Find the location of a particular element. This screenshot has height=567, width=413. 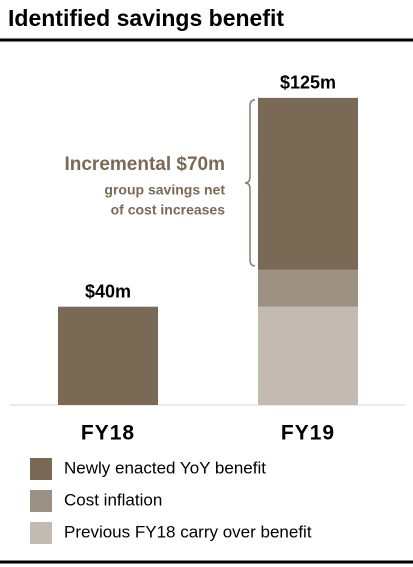

bracket is located at coordinates (250, 183).